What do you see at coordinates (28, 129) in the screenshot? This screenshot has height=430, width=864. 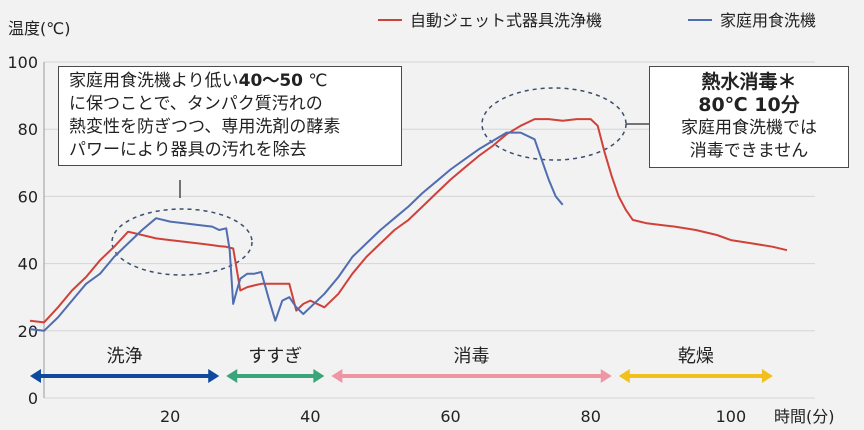 I see `y-tick-80: 80` at bounding box center [28, 129].